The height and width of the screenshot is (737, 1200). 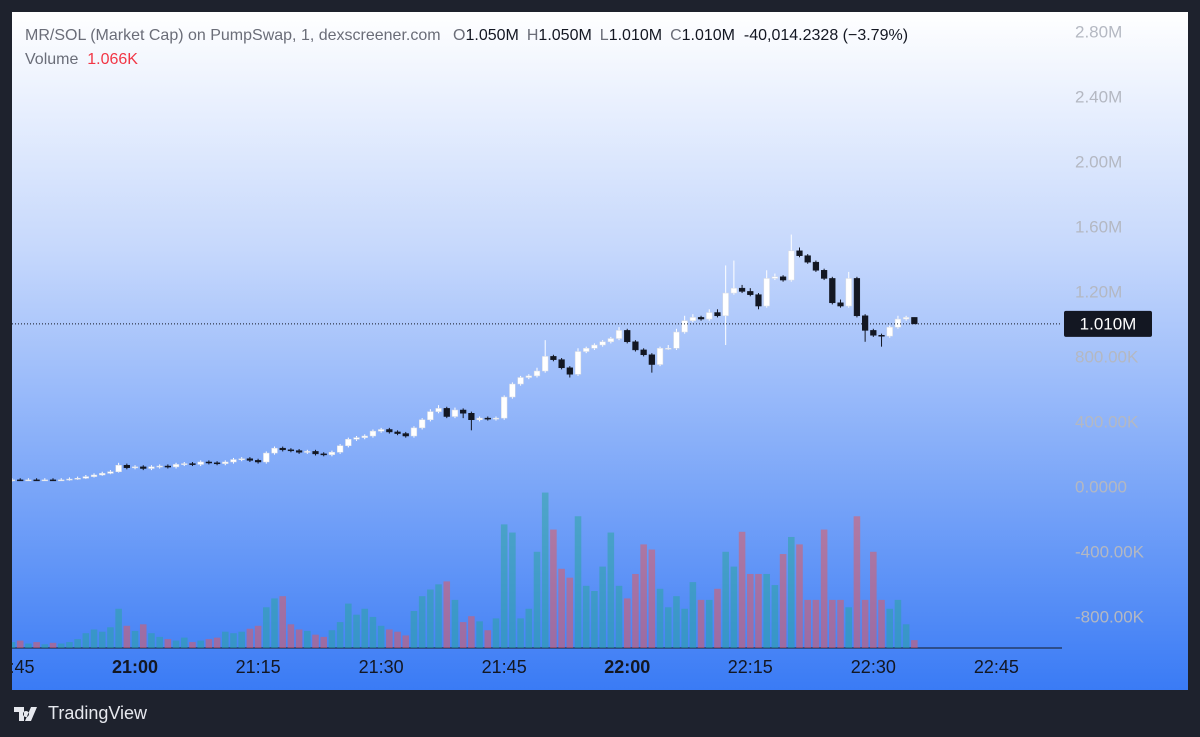 I want to click on x-tick-label: 21:00, so click(x=135, y=667).